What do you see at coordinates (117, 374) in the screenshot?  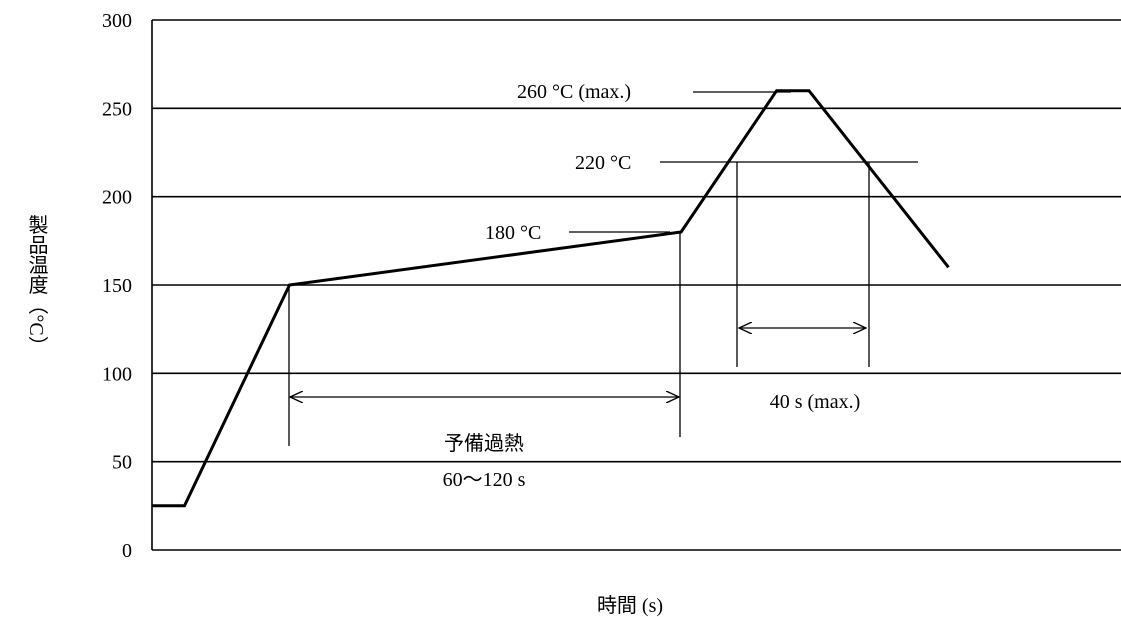 I see `y-tick-label: 100` at bounding box center [117, 374].